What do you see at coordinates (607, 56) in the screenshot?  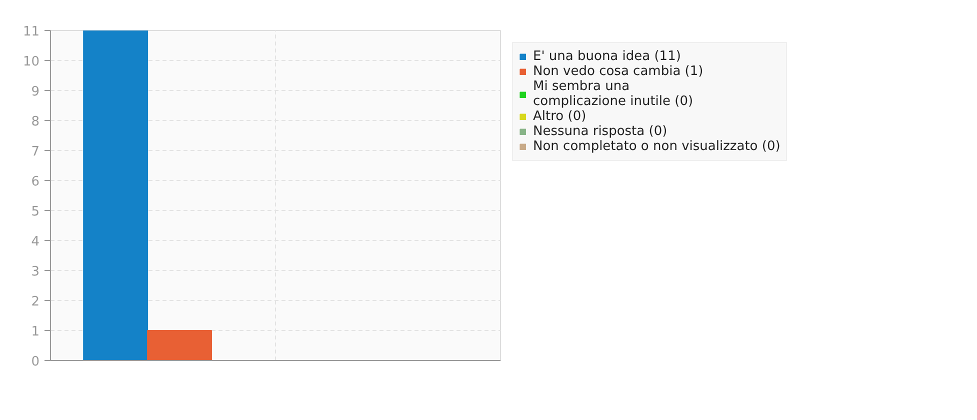 I see `legend-label: E' una buona idea (11)` at bounding box center [607, 56].